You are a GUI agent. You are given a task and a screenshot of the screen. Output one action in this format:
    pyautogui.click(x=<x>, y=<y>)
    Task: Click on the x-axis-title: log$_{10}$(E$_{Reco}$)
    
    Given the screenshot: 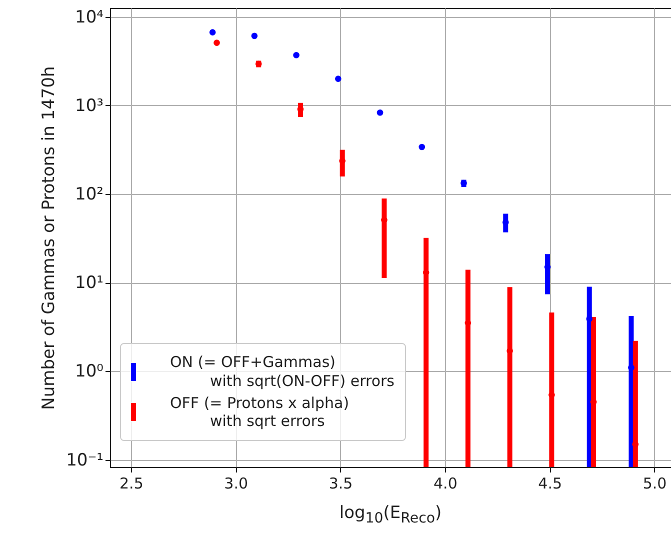 What is the action you would take?
    pyautogui.click(x=390, y=514)
    